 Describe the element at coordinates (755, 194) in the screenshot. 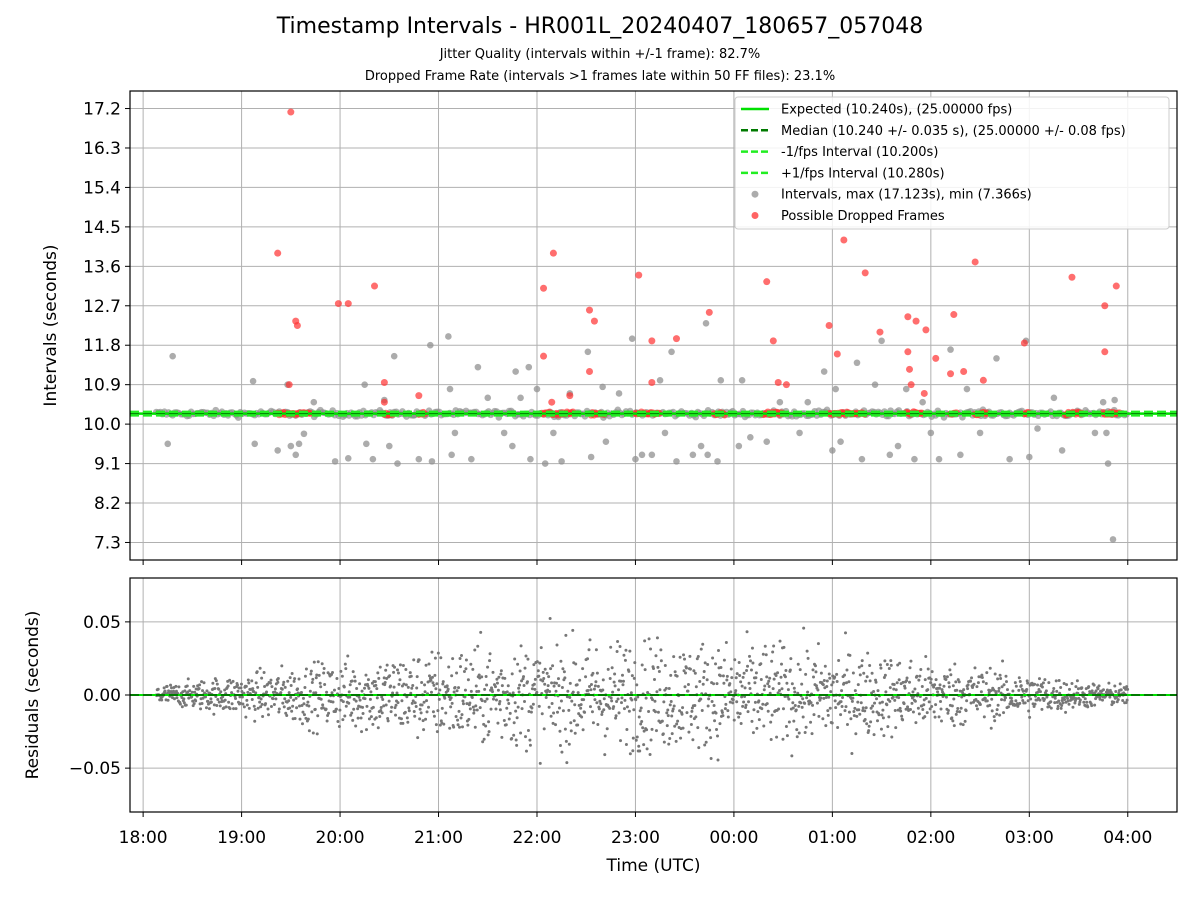

I see `legend-marker-swatch` at that location.